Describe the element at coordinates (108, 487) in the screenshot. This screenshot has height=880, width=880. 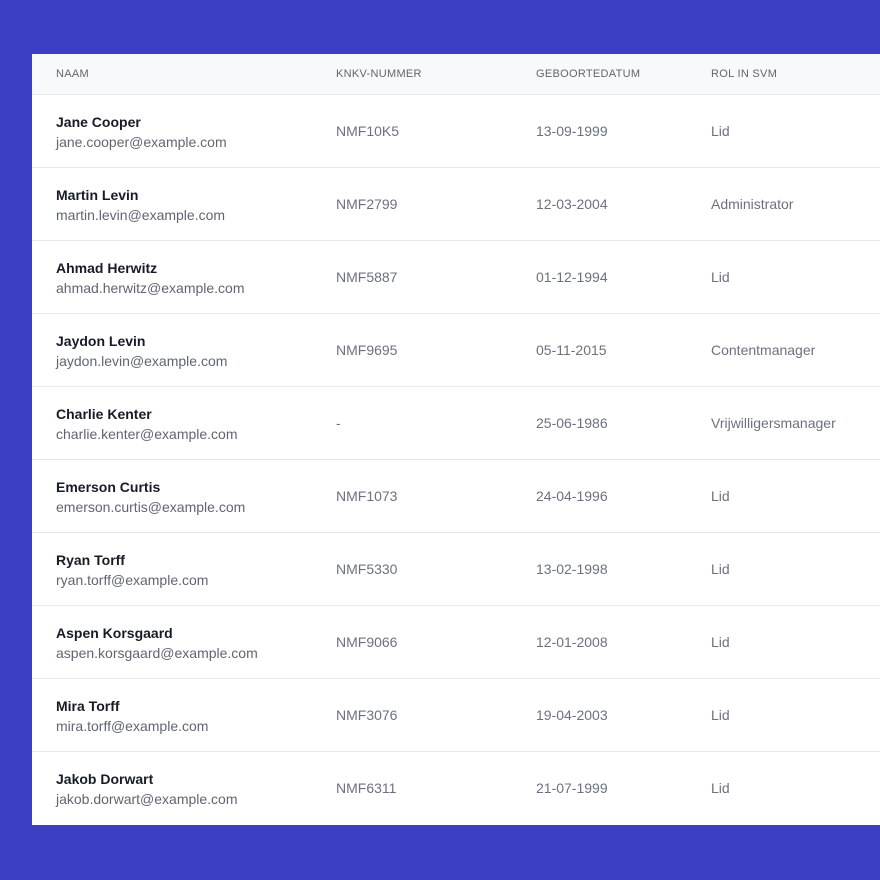
I see `member-name: Emerson Curtis` at that location.